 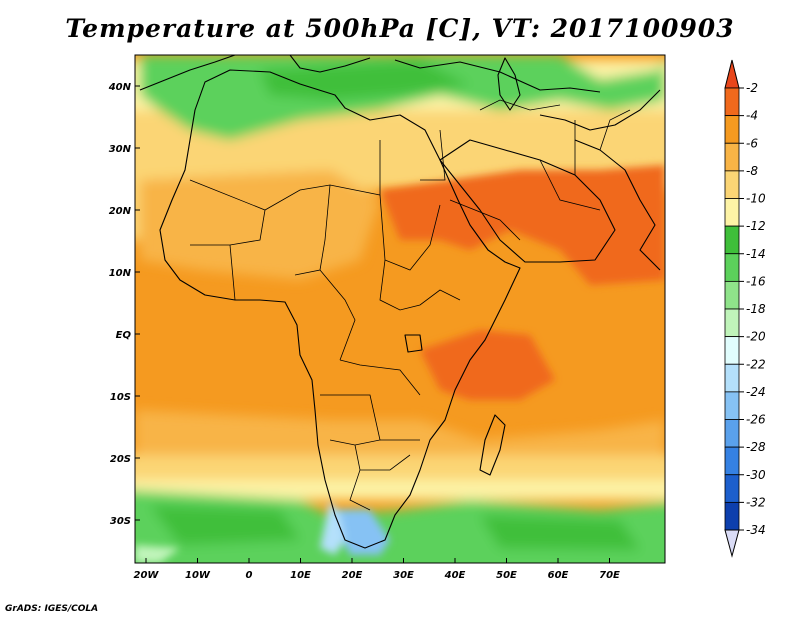 What do you see at coordinates (249, 575) in the screenshot?
I see `lon-tick-label: 0` at bounding box center [249, 575].